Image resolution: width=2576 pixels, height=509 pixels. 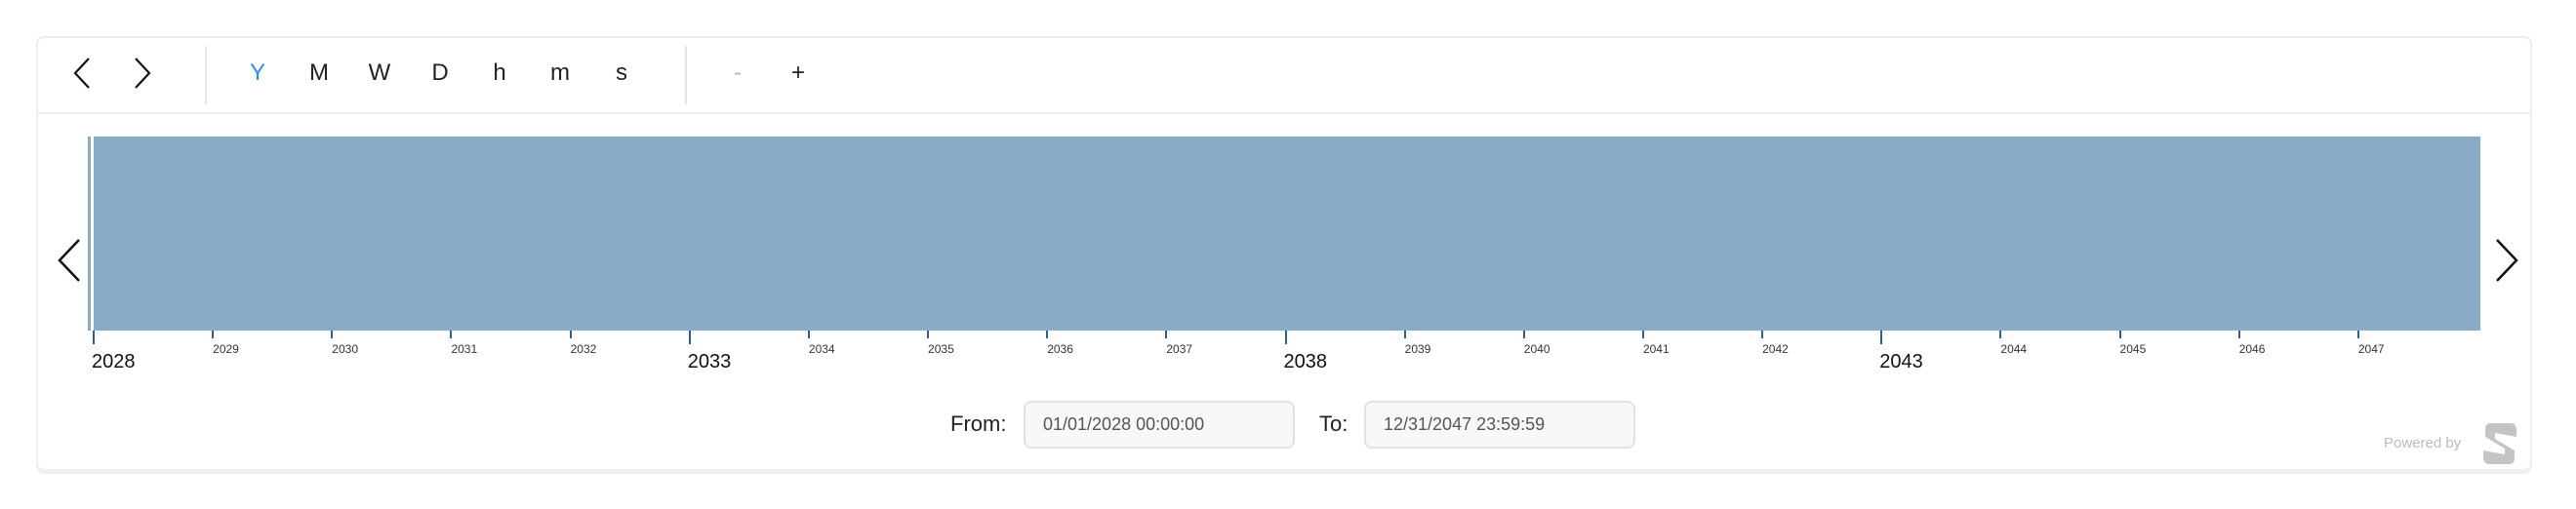 What do you see at coordinates (2499, 443) in the screenshot?
I see `brand-s-logo-icon` at bounding box center [2499, 443].